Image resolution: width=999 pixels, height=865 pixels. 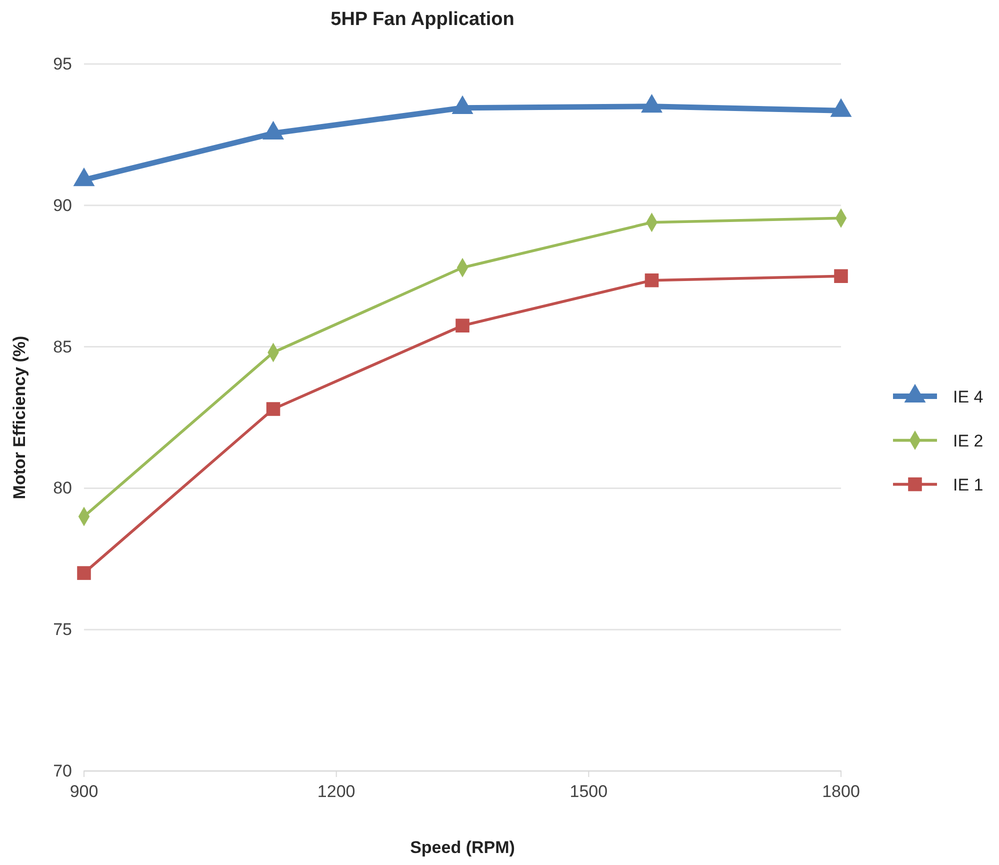 I want to click on x-tick-label: 1200, so click(x=336, y=792).